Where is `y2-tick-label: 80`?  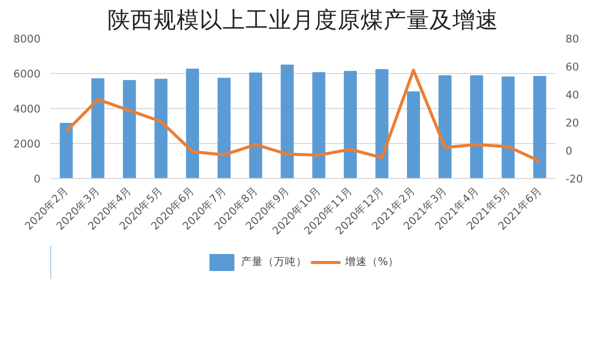 y2-tick-label: 80 is located at coordinates (573, 39).